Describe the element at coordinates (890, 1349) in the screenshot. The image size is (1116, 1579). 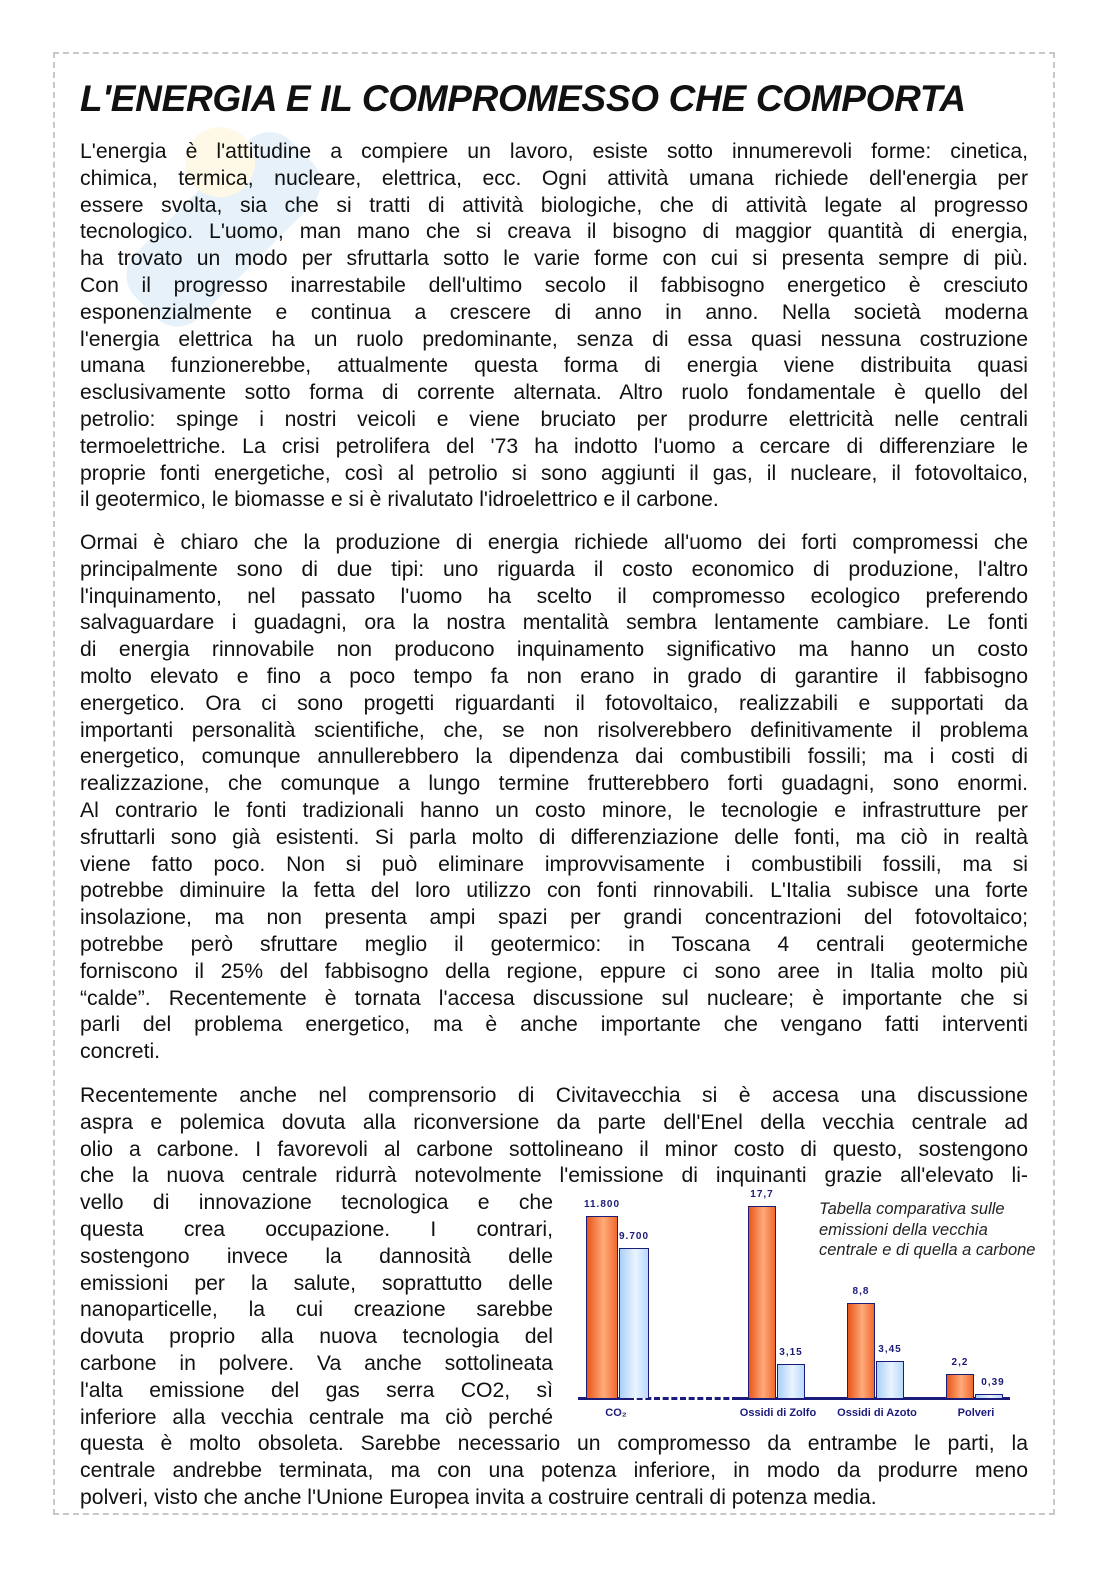
I see `data-label: 3,45` at that location.